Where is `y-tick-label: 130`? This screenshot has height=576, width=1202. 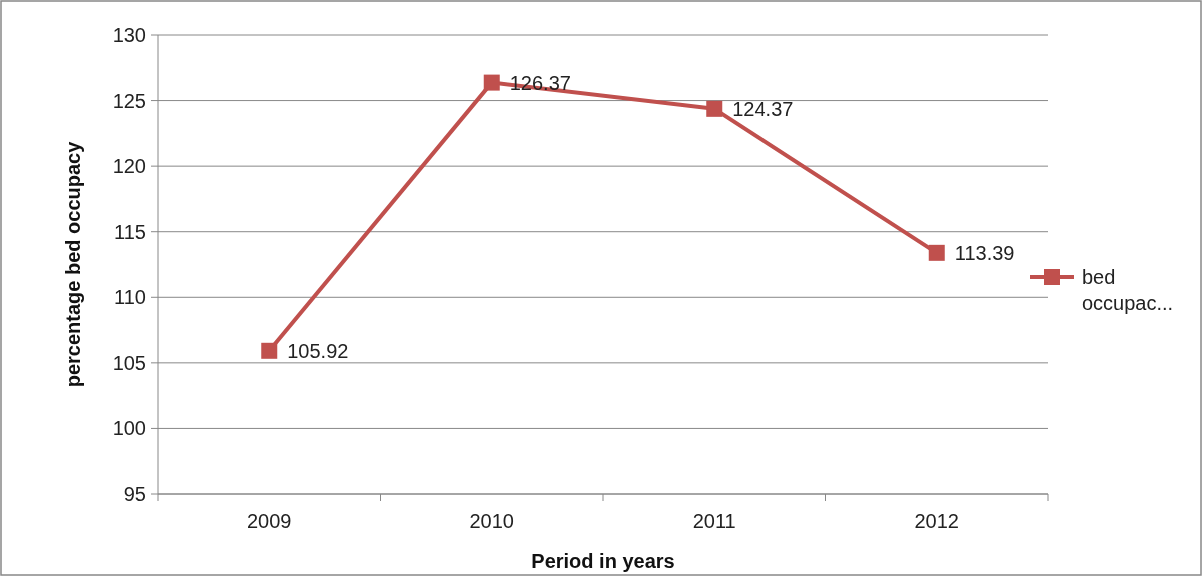 y-tick-label: 130 is located at coordinates (129, 35).